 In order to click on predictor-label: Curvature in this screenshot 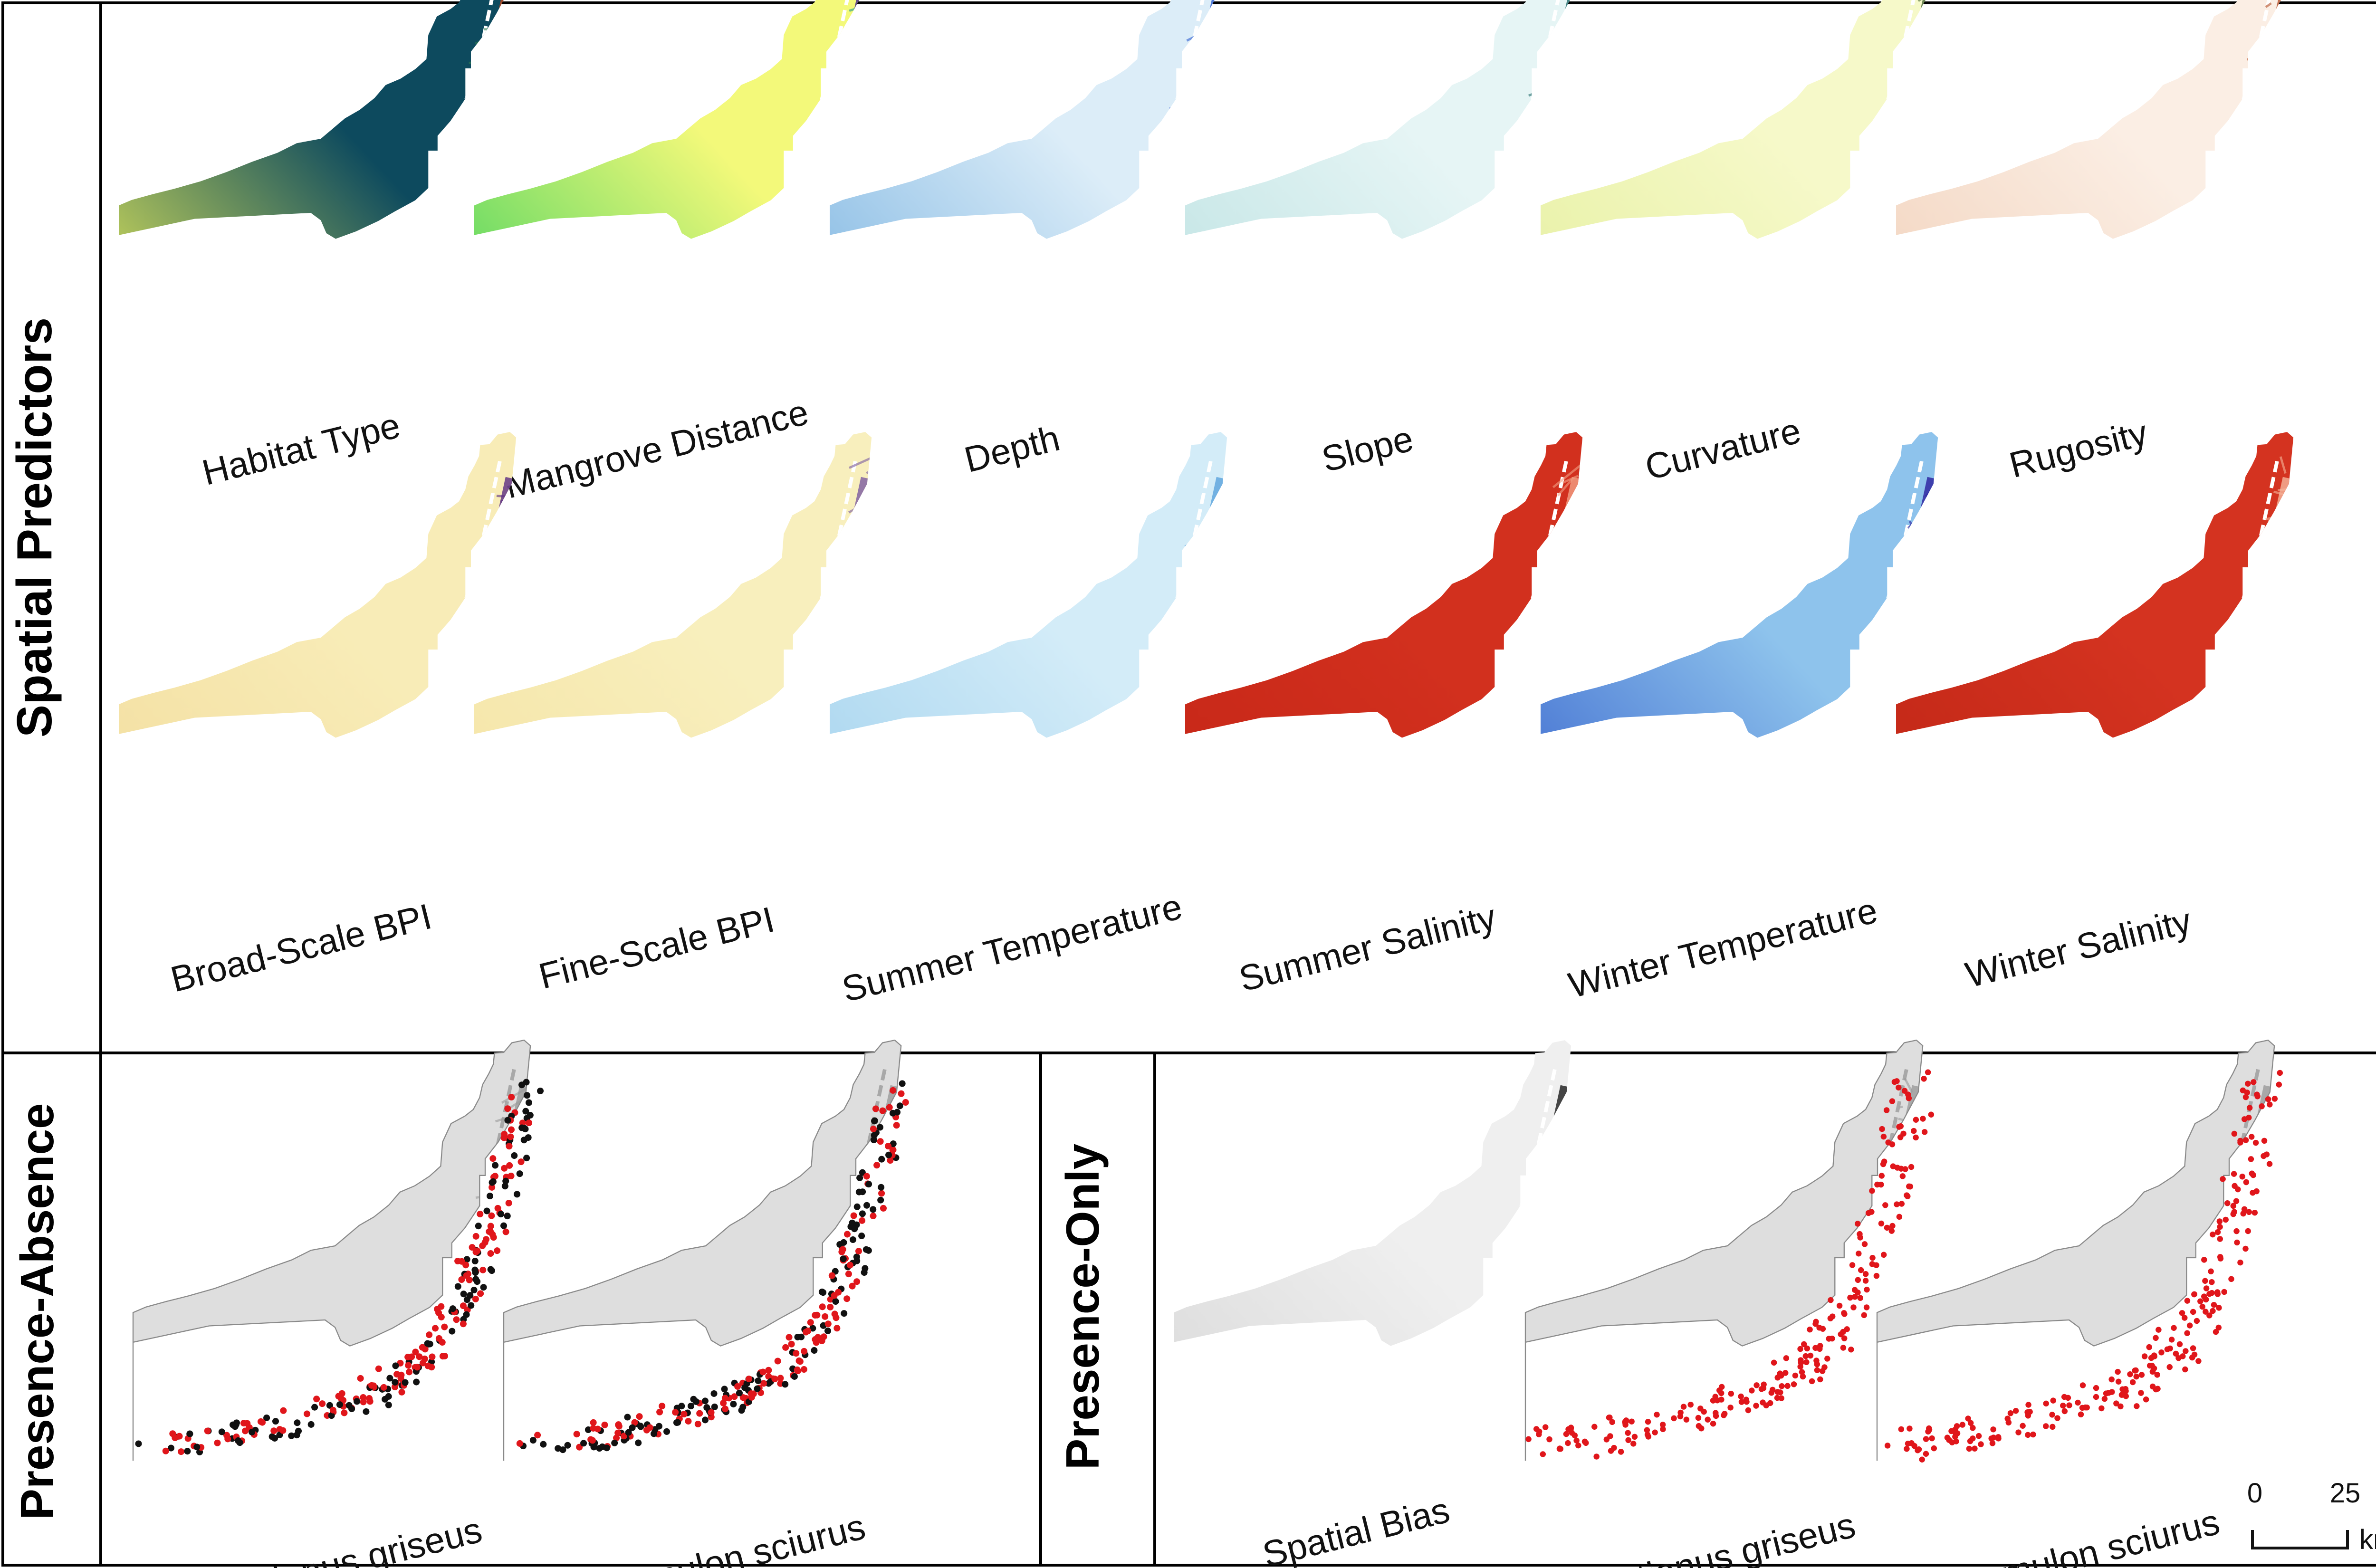, I will do `click(1723, 449)`.